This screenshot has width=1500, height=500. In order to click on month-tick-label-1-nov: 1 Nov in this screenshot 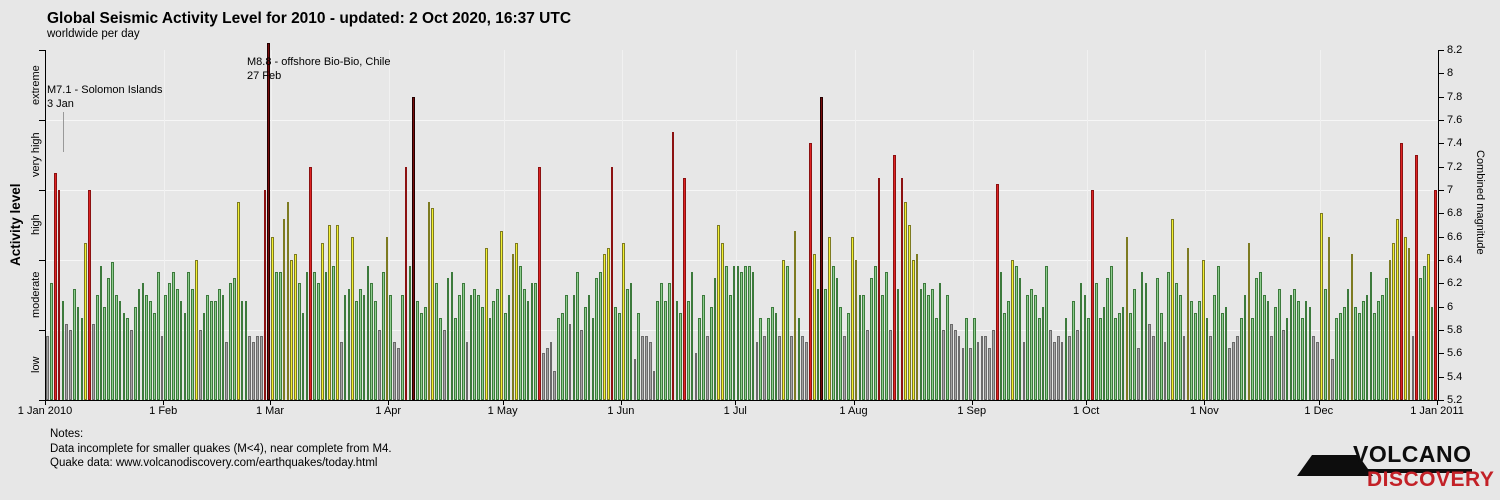, I will do `click(1204, 411)`.